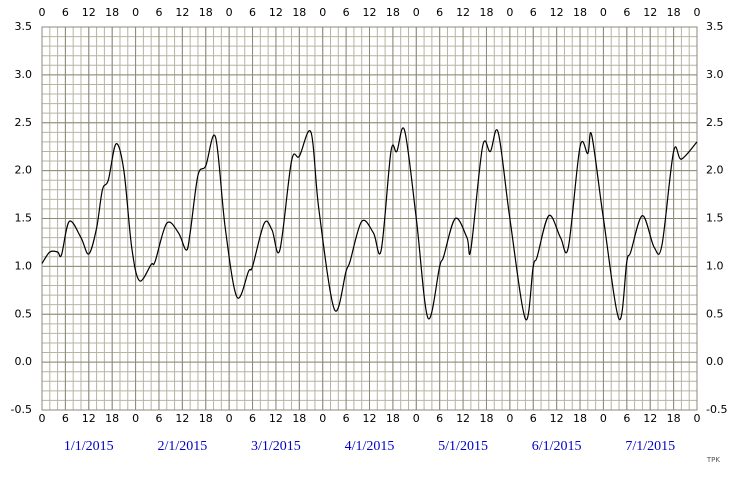 The height and width of the screenshot is (480, 740). Describe the element at coordinates (182, 446) in the screenshot. I see `date-label: 2/1/2015` at that location.